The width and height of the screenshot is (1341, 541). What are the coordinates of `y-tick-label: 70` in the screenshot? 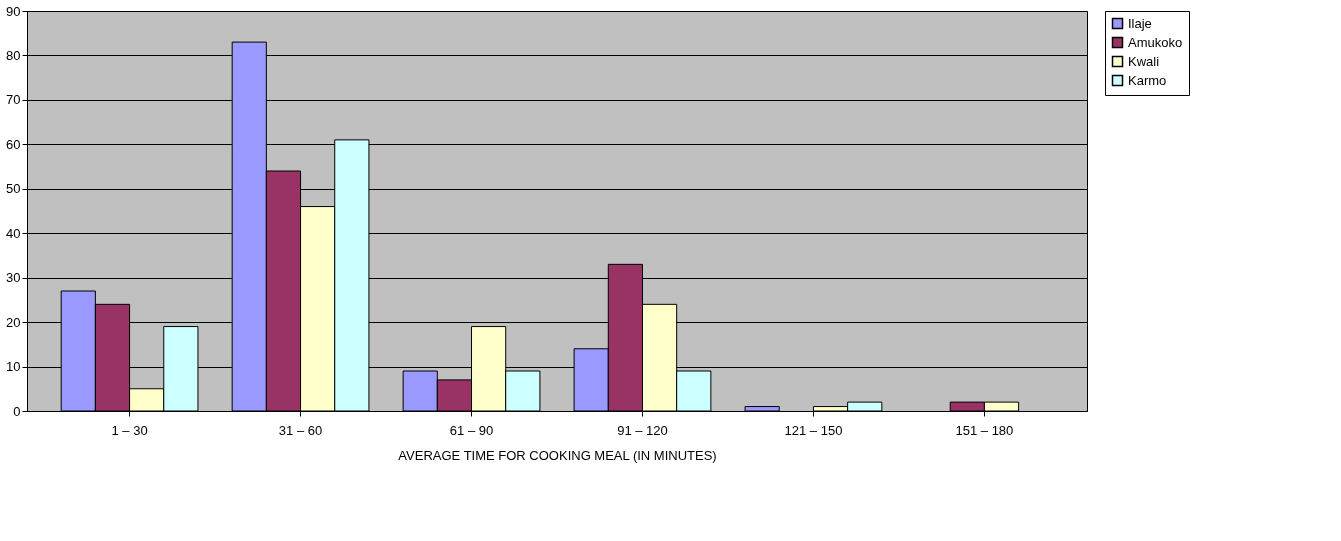 It's located at (13, 100).